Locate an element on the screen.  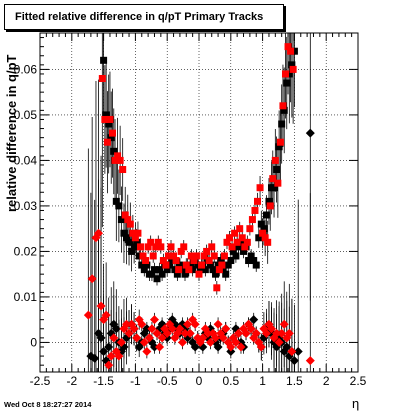
x-tick-label: 2.5 is located at coordinates (358, 381).